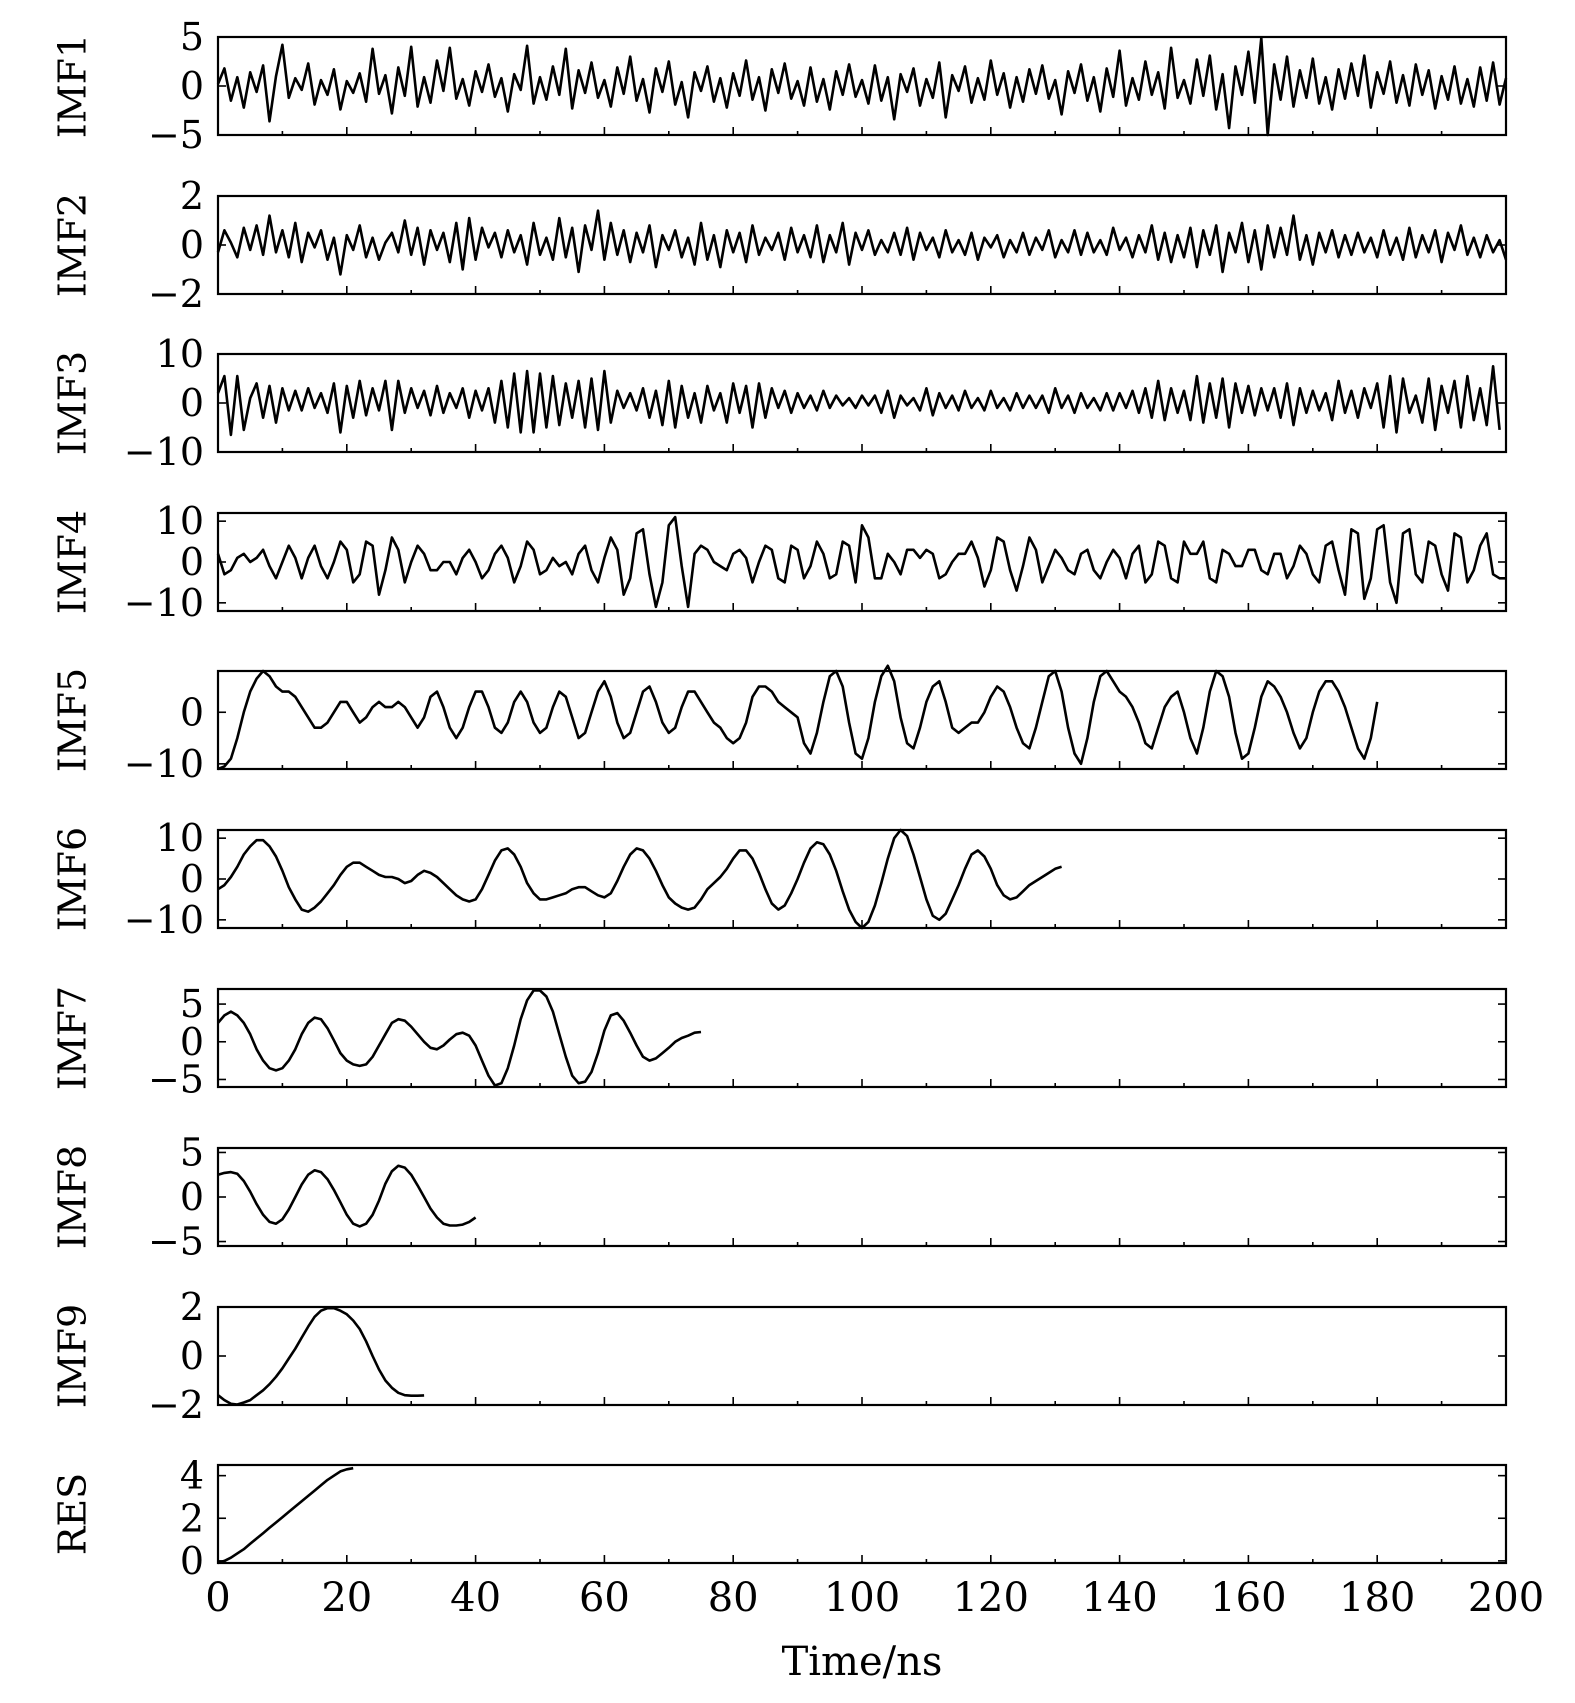 The image size is (1575, 1703). I want to click on x-tick-label: 40, so click(475, 1598).